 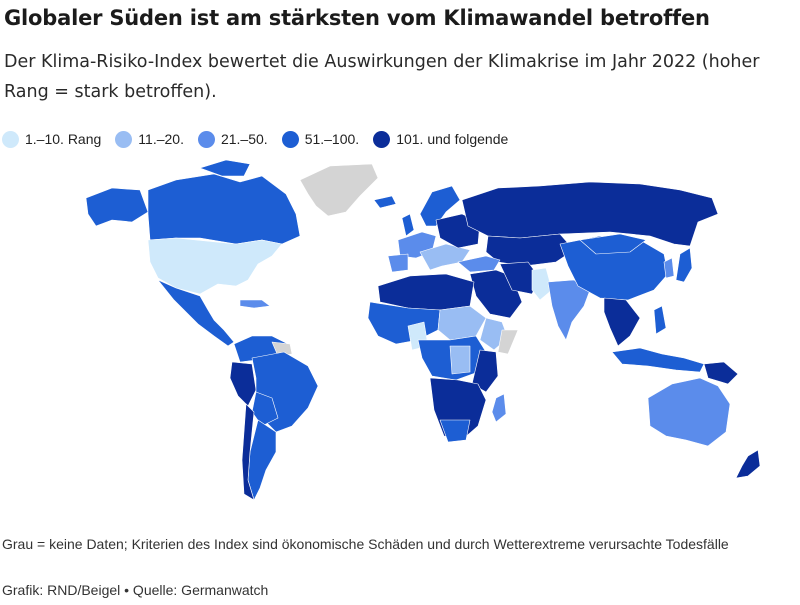 I want to click on region-iberia, so click(x=398, y=263).